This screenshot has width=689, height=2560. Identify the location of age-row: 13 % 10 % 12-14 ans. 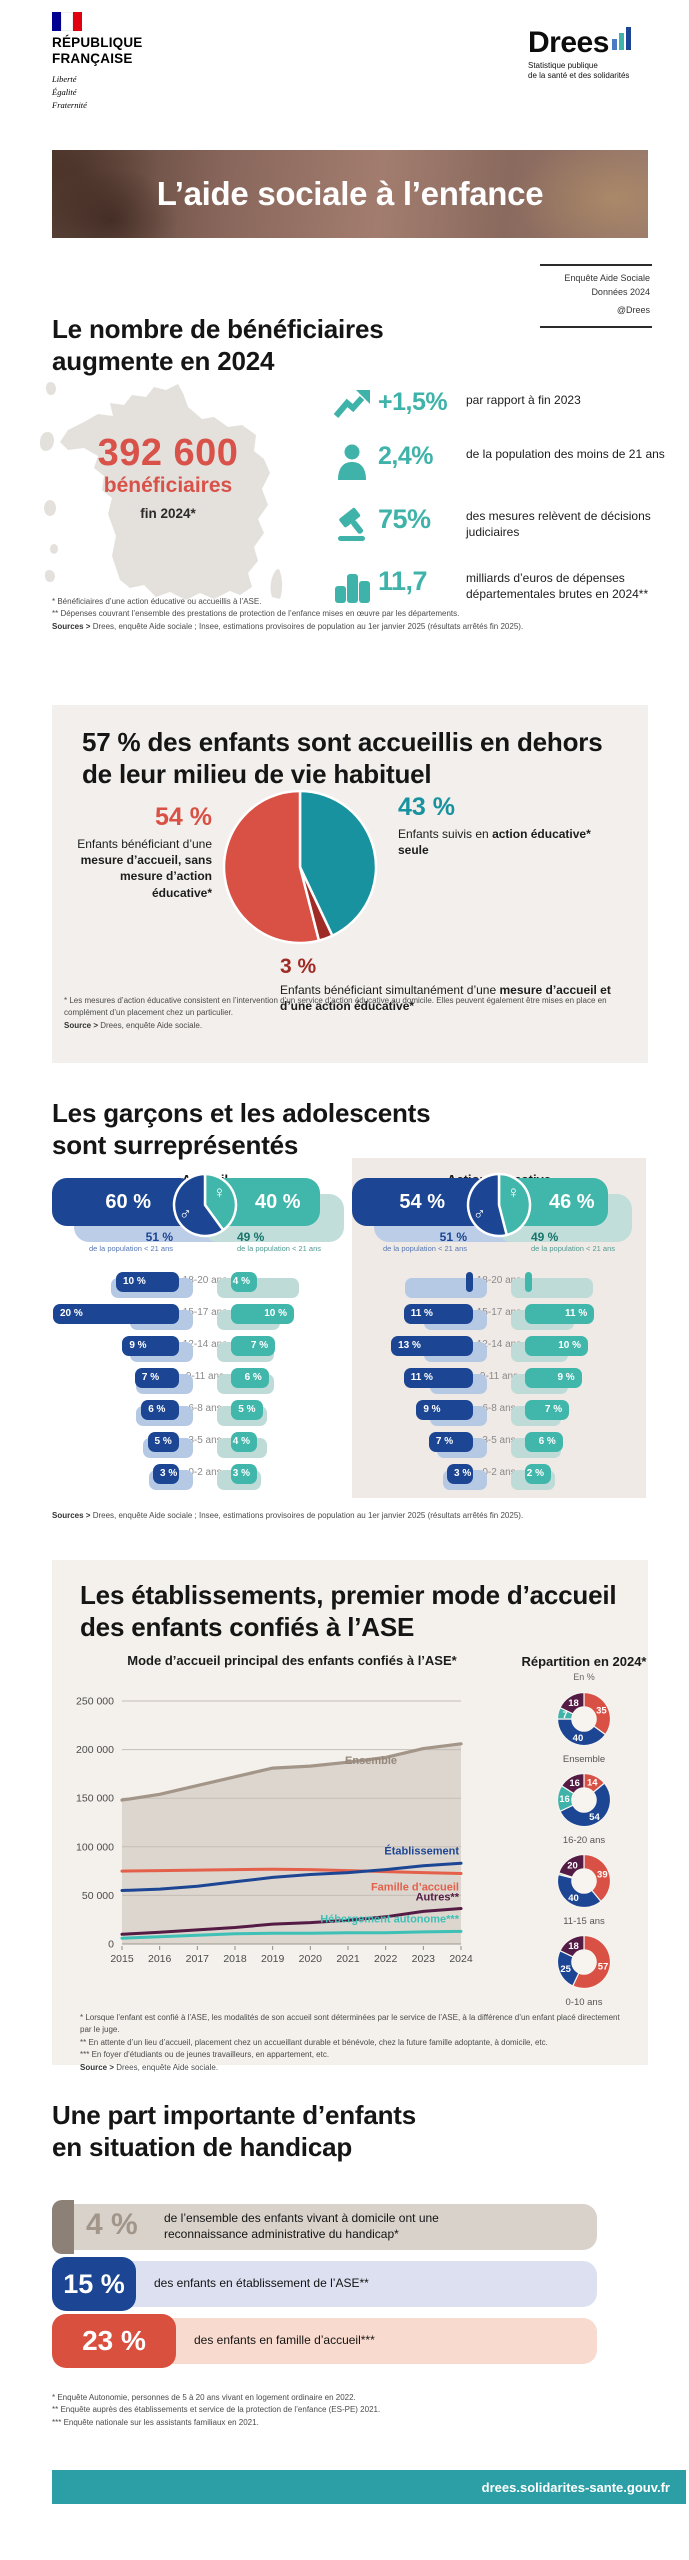
(499, 1350).